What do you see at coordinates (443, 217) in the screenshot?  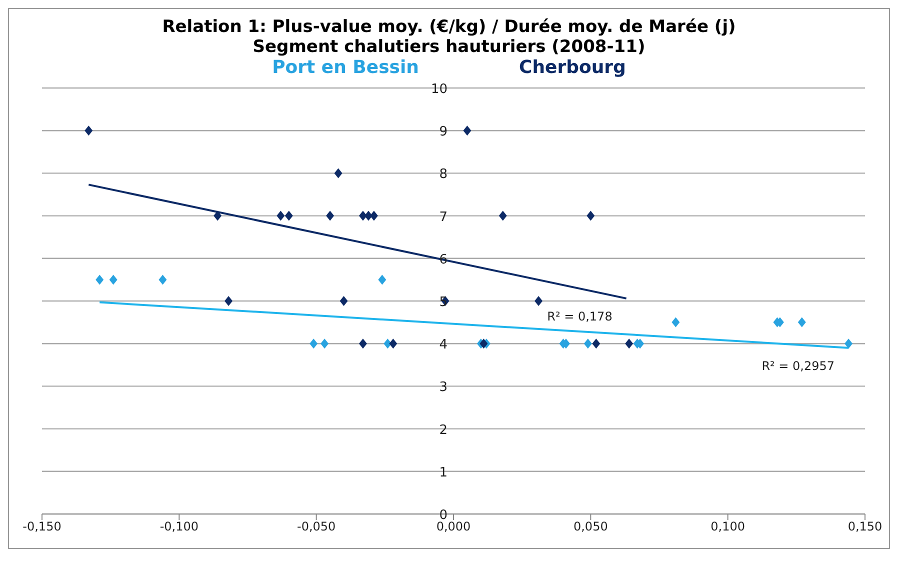 I see `y-tick-label: 7` at bounding box center [443, 217].